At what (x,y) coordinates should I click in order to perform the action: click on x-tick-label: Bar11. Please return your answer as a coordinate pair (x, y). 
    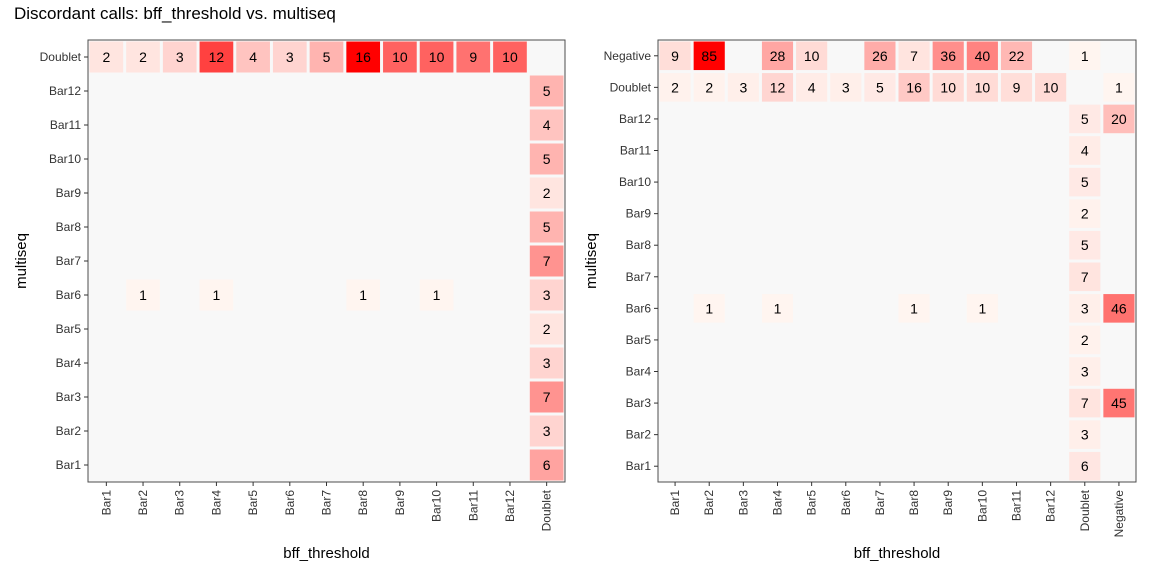
    Looking at the image, I should click on (1017, 505).